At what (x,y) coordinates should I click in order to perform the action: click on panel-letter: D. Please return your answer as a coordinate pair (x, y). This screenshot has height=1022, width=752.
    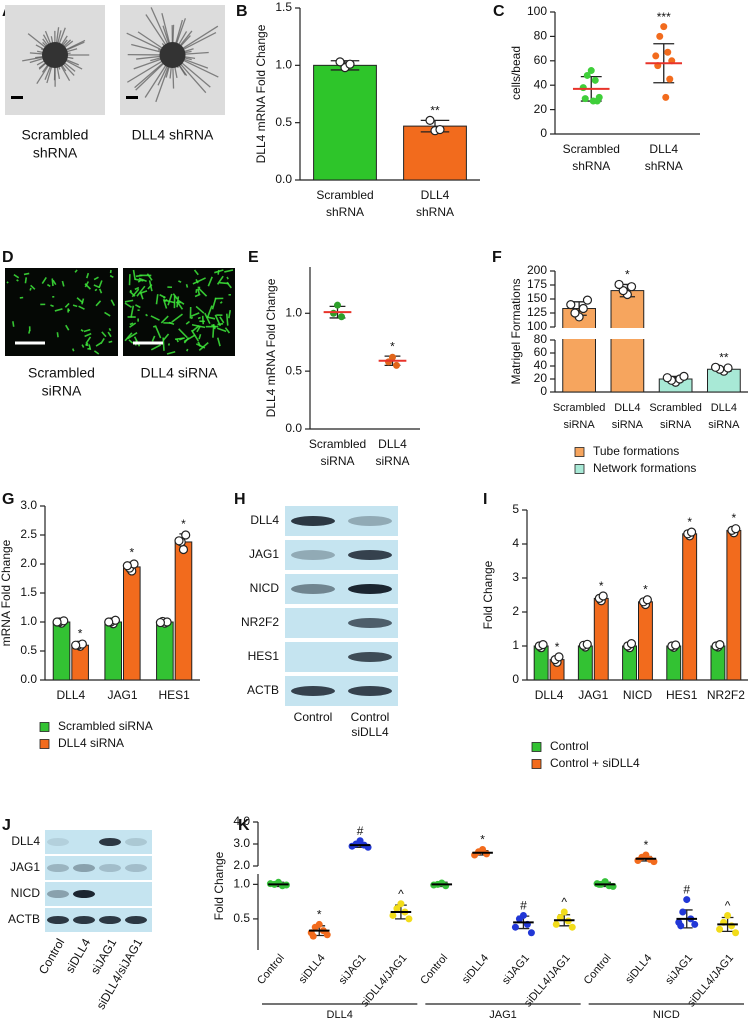
    Looking at the image, I should click on (8, 257).